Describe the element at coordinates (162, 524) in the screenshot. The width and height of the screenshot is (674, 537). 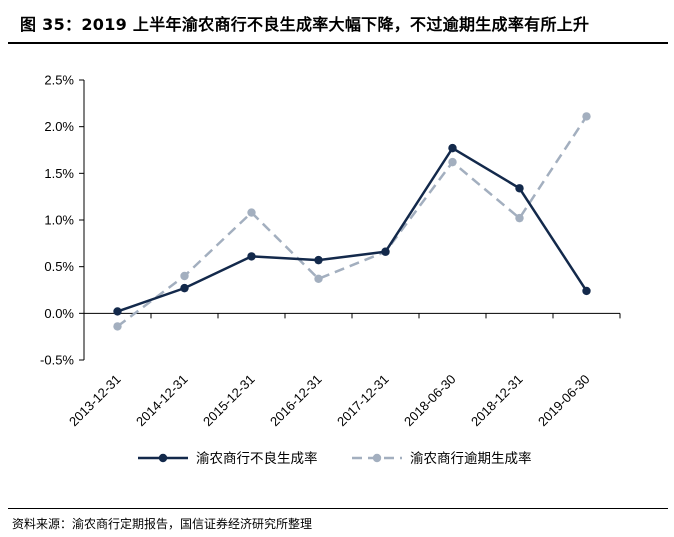
I see `source-note: 资料来源：渝农商行定期报告，国信证券经济研究所整理` at that location.